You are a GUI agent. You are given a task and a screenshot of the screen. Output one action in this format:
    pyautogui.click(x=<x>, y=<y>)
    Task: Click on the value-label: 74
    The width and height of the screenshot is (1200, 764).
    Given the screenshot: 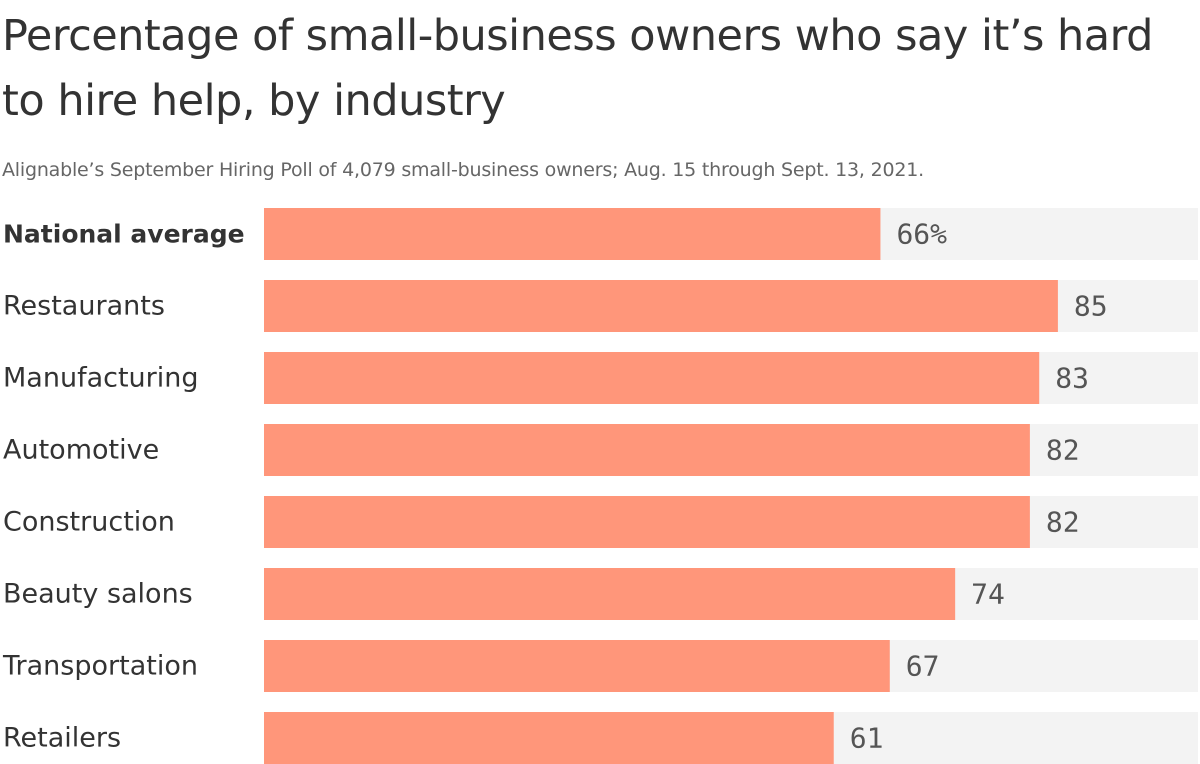 What is the action you would take?
    pyautogui.click(x=988, y=594)
    